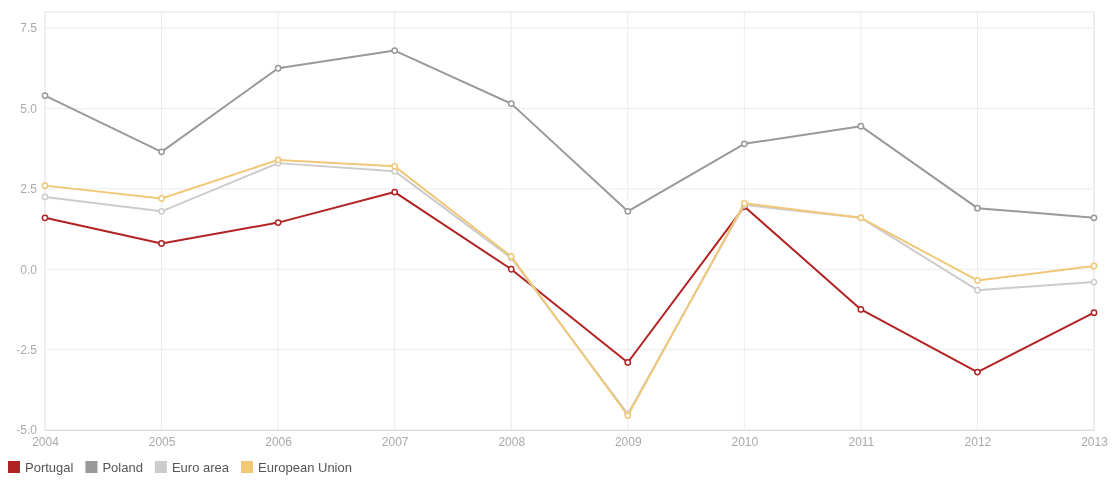 The height and width of the screenshot is (488, 1119). I want to click on y-tick-label: 7.5, so click(29, 28).